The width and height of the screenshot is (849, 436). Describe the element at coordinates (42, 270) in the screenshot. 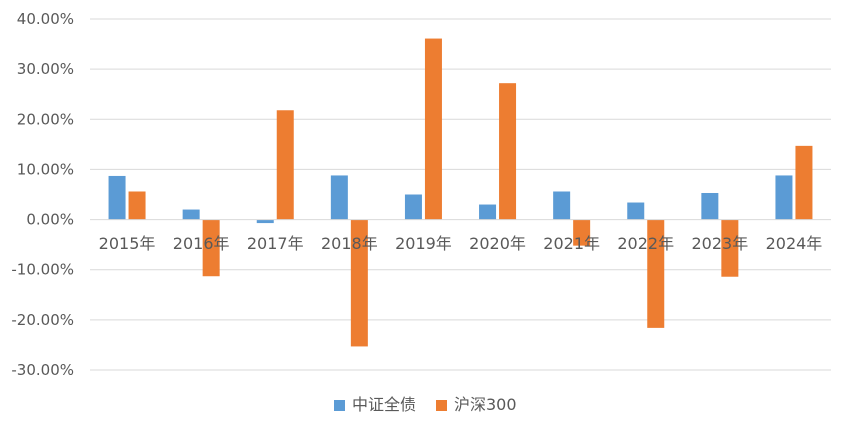

I see `y-tick-label: -10.00%` at that location.